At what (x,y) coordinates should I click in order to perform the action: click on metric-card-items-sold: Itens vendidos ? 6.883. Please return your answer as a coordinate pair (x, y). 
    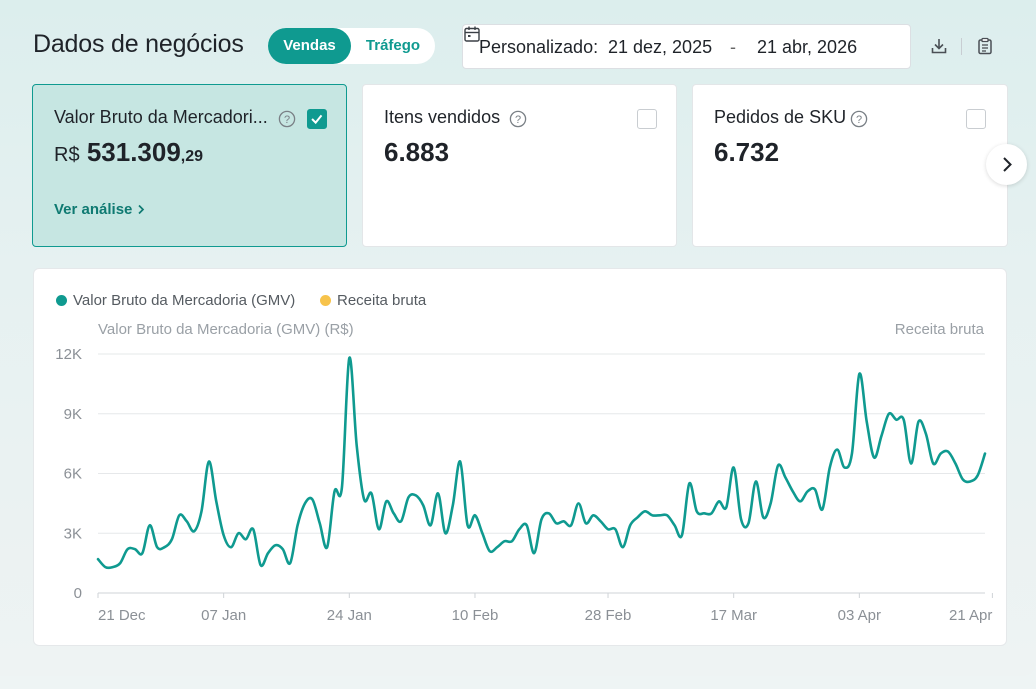
    Looking at the image, I should click on (519, 165).